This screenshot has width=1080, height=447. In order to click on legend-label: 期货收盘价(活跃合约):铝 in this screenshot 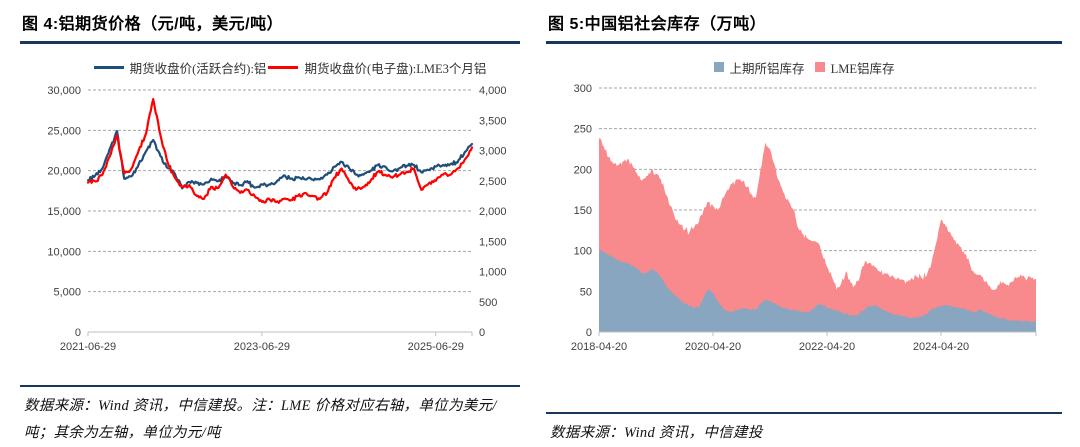, I will do `click(198, 68)`.